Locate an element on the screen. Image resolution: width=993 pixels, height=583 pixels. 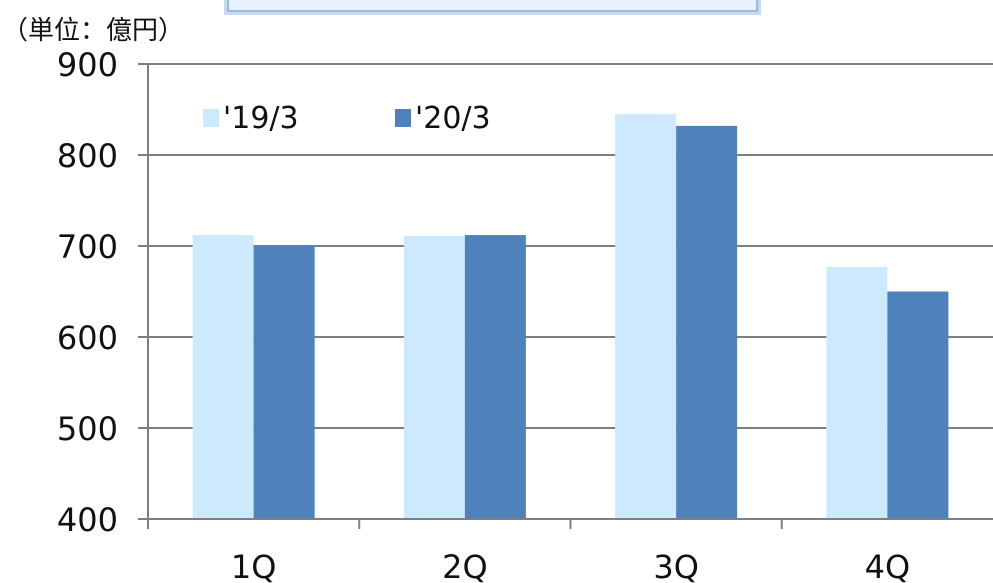
legend-label-1: '20/3 is located at coordinates (453, 118).